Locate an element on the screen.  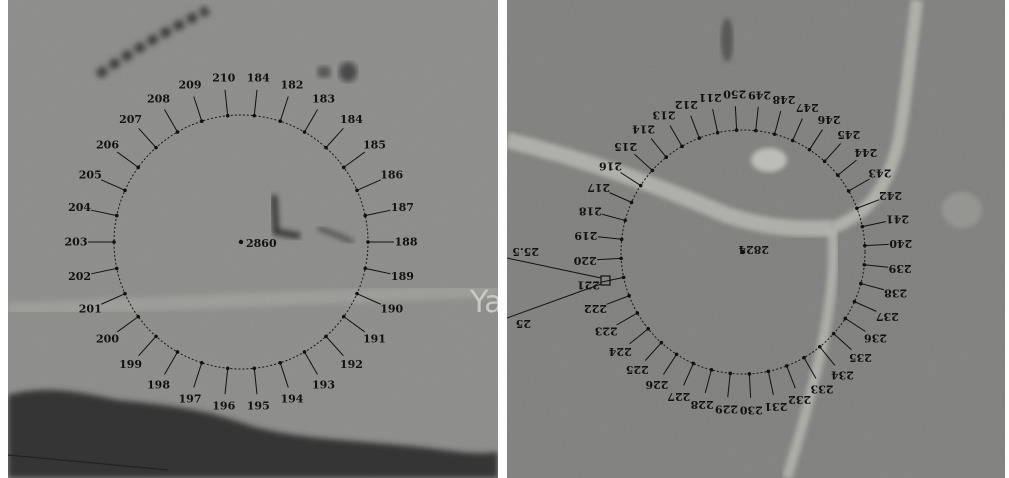
sample-point-label: 189 is located at coordinates (402, 276).